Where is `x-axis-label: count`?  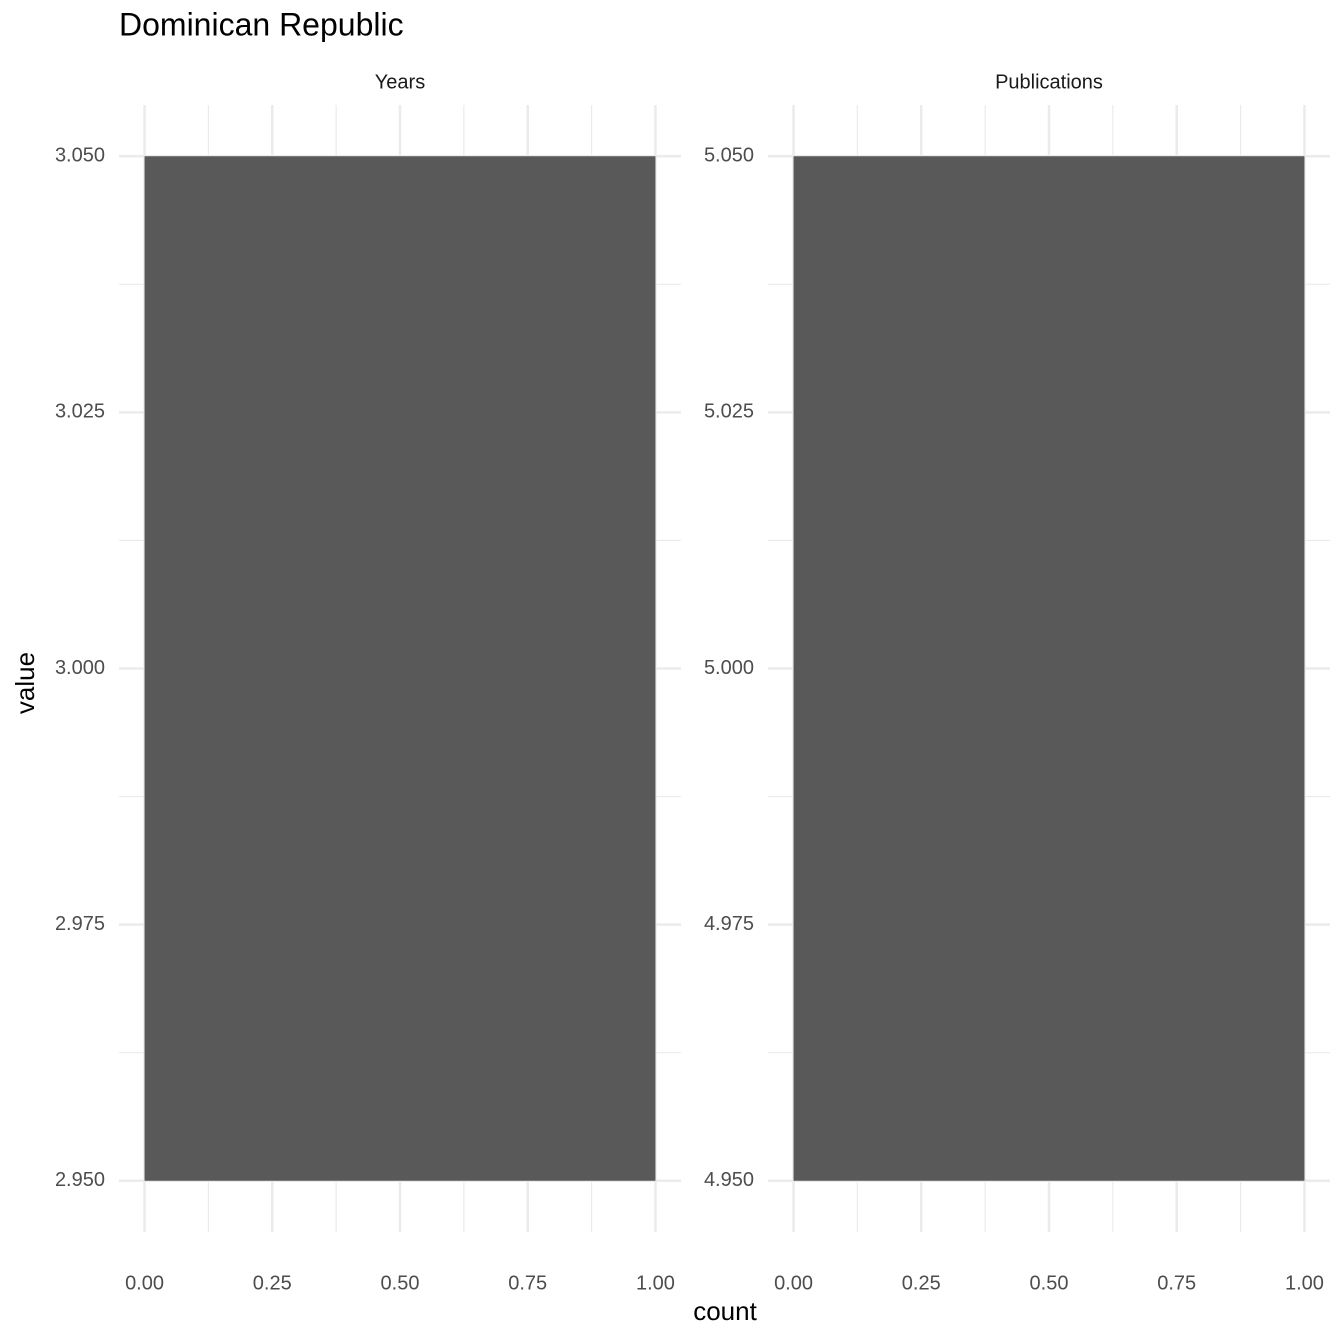 x-axis-label: count is located at coordinates (725, 1311).